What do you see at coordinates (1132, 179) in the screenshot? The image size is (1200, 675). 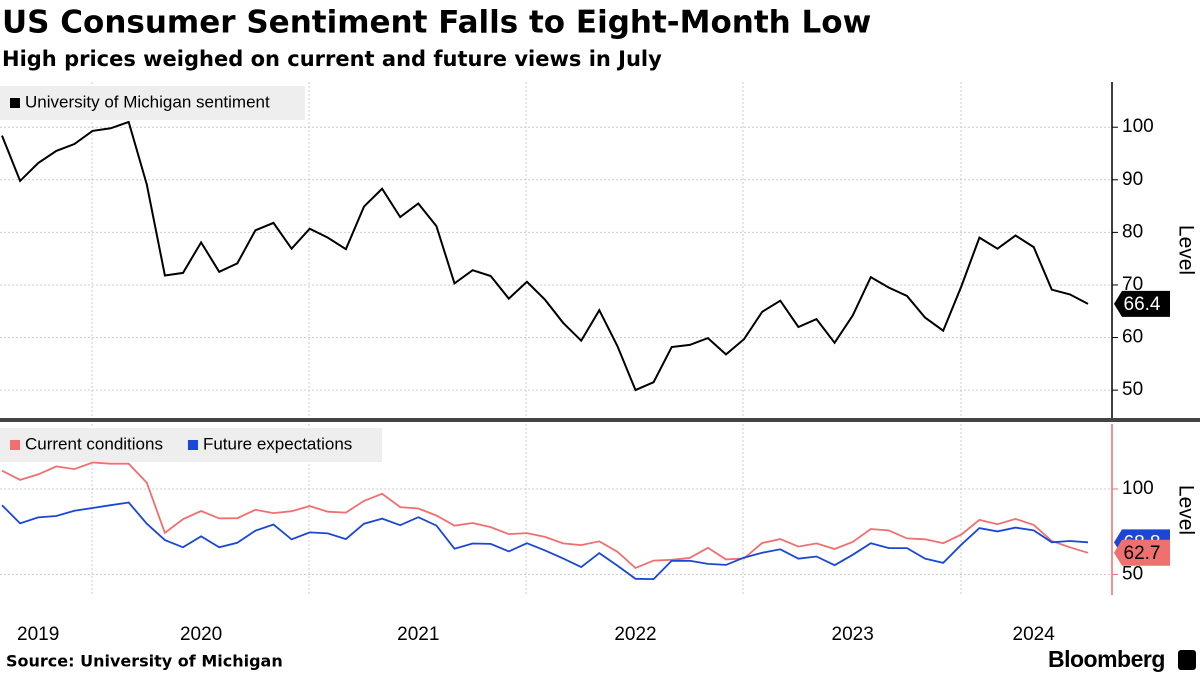 I see `y-tick-label: 90` at bounding box center [1132, 179].